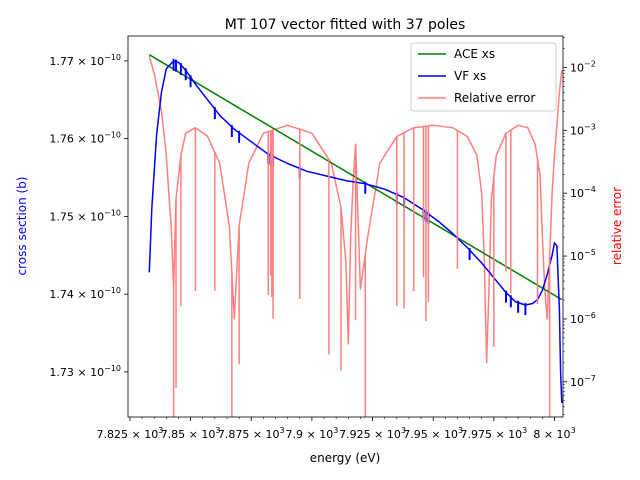 Image resolution: width=640 pixels, height=480 pixels. What do you see at coordinates (590, 189) in the screenshot?
I see `y-right-tick-label-exp: −4` at bounding box center [590, 189].